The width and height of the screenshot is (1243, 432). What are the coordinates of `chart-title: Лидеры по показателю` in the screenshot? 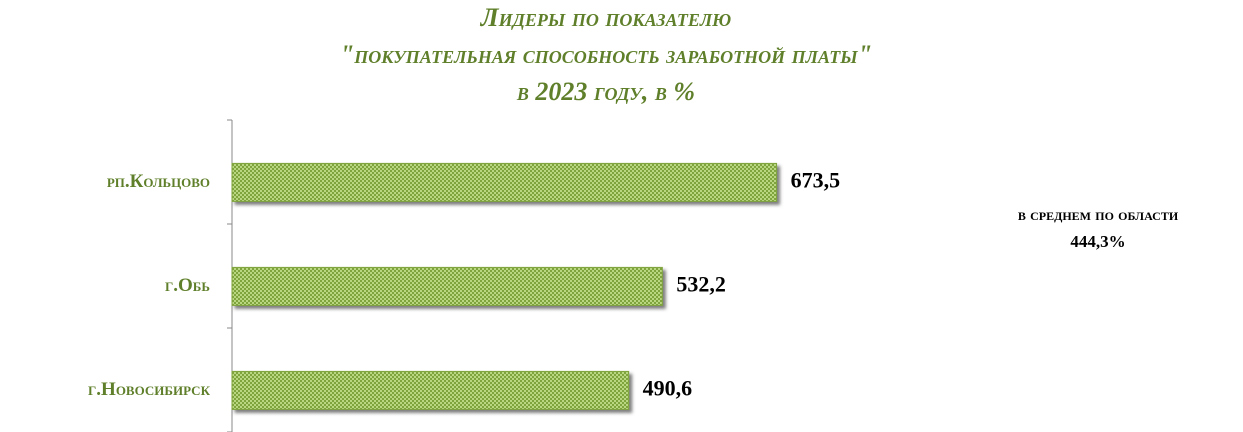 It's located at (605, 17).